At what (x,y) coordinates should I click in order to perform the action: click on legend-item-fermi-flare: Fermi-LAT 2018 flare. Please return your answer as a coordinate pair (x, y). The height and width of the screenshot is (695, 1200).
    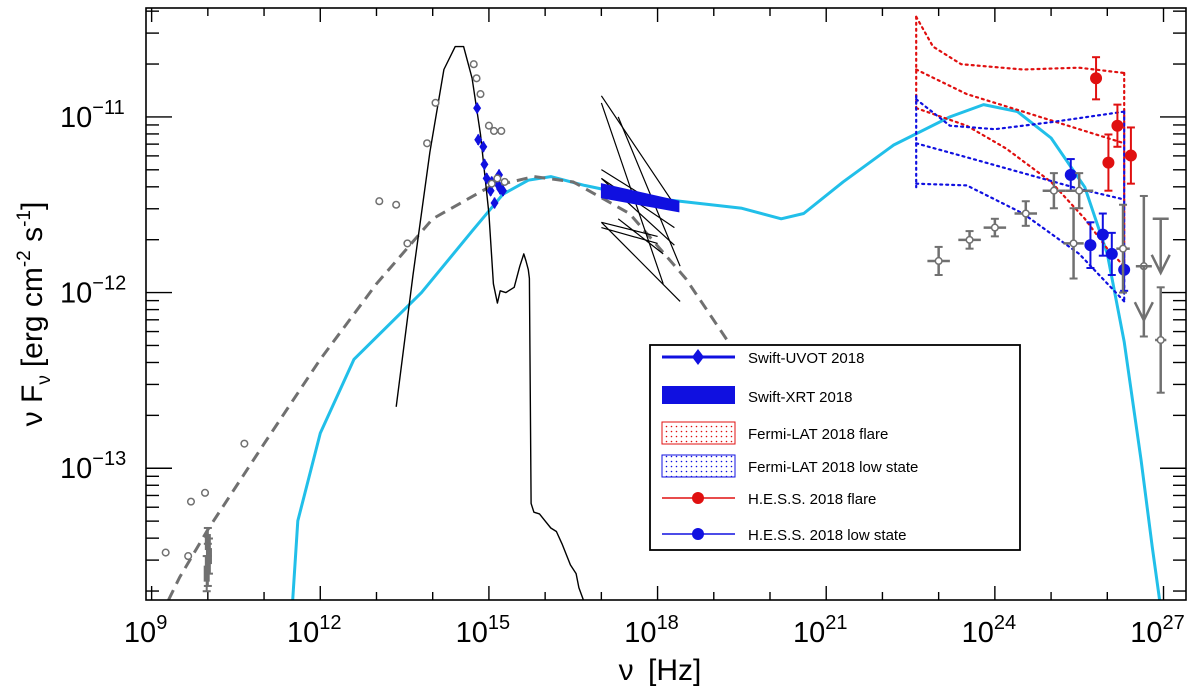
    Looking at the image, I should click on (774, 433).